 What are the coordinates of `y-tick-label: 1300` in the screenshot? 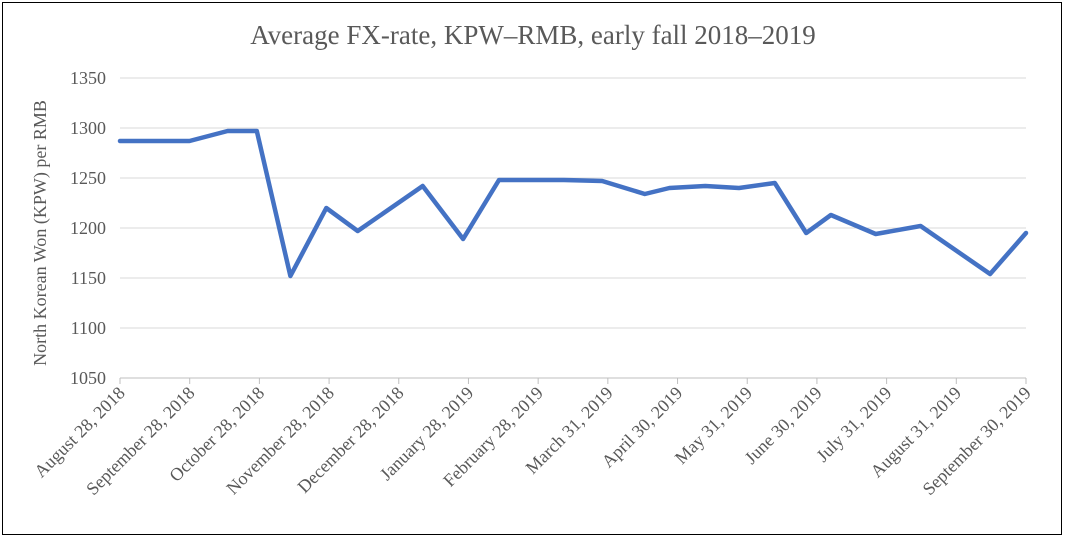 It's located at (88, 128).